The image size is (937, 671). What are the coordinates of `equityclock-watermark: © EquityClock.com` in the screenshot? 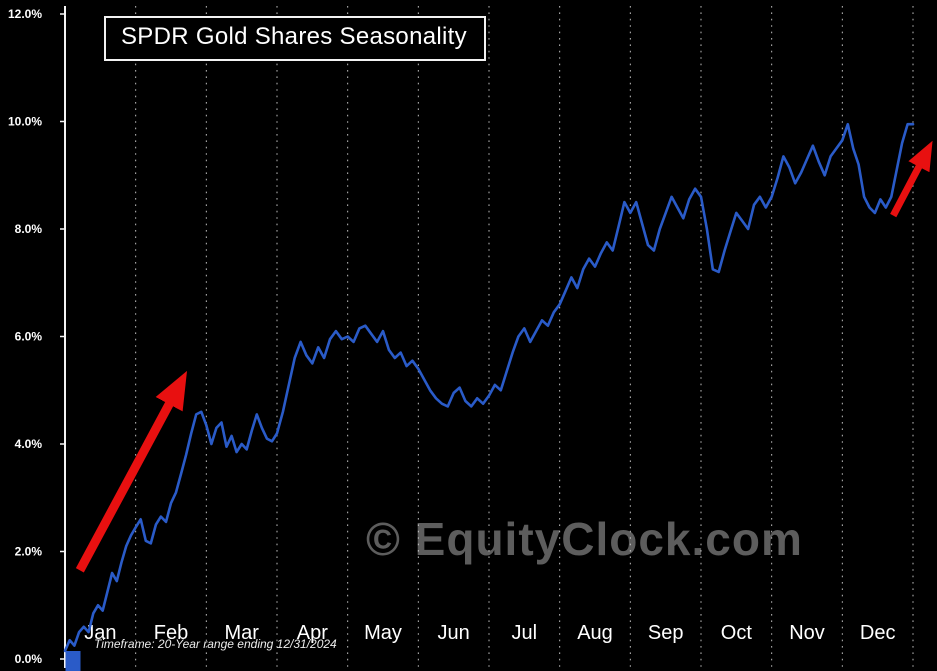 It's located at (584, 539).